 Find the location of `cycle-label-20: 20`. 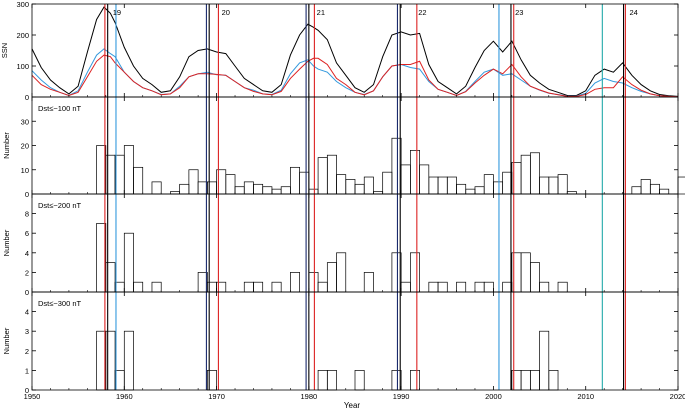

cycle-label-20: 20 is located at coordinates (226, 12).